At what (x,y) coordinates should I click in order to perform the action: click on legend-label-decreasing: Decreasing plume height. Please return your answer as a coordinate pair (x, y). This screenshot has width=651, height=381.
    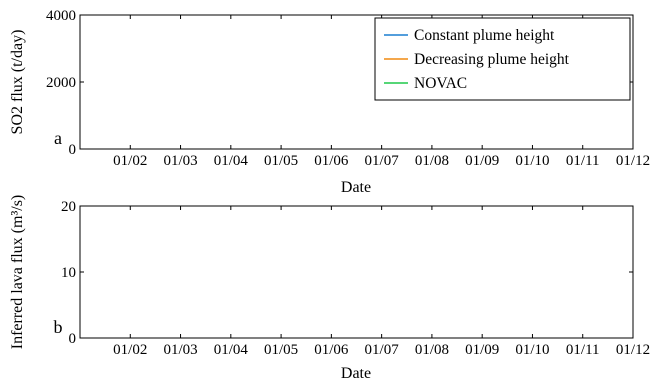
    Looking at the image, I should click on (492, 59).